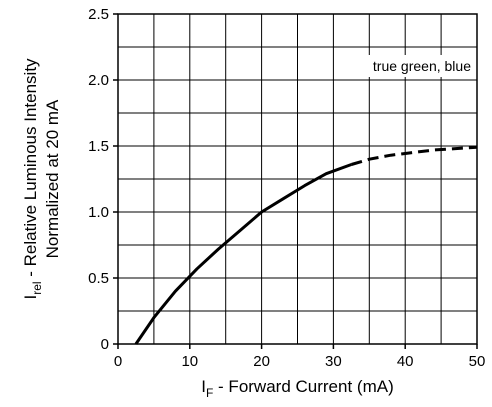 The image size is (492, 407). I want to click on x-tick-label: 40, so click(405, 361).